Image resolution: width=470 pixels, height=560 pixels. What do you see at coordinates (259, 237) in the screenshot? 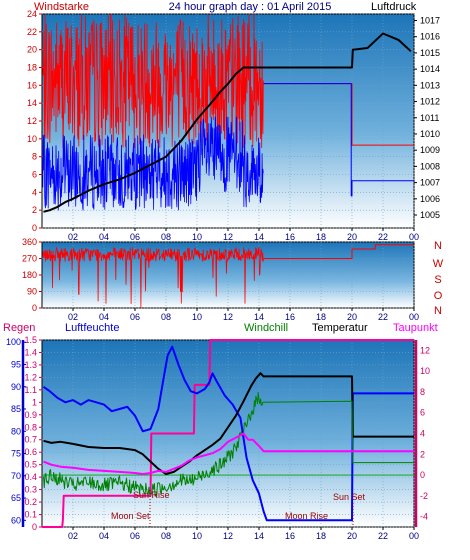
I see `chart1-x-tick-label: 14` at bounding box center [259, 237].